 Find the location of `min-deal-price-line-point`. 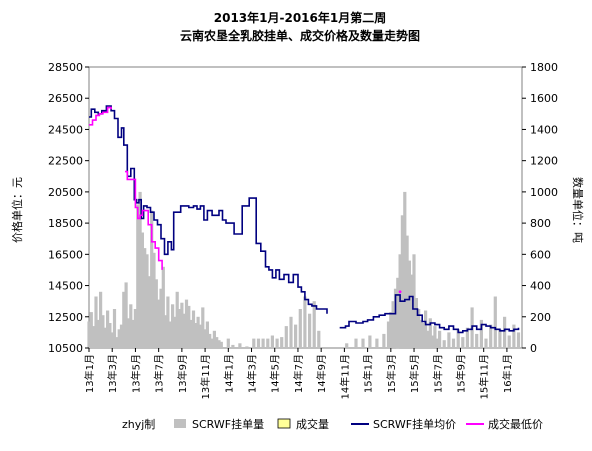

min-deal-price-line-point is located at coordinates (400, 292).